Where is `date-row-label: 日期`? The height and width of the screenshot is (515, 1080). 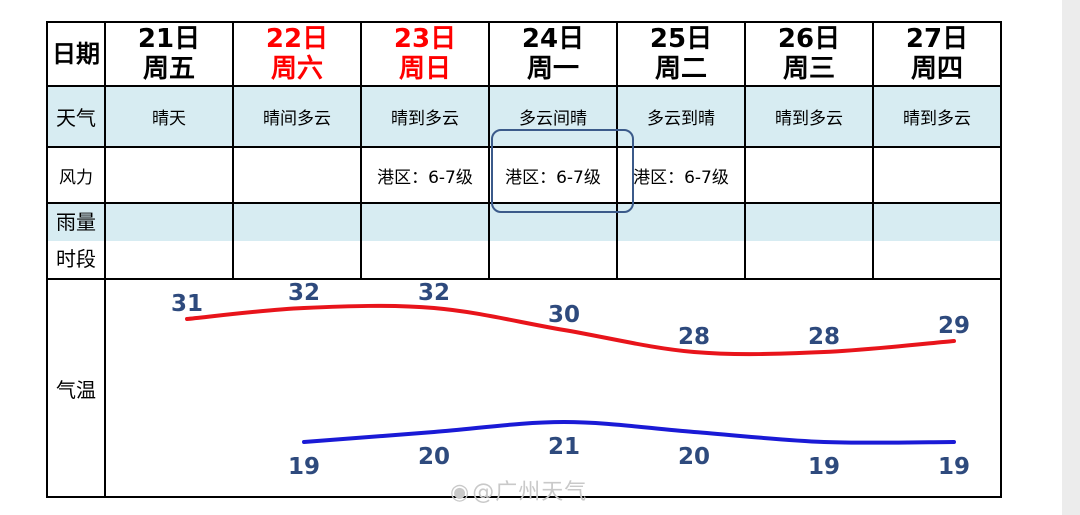
date-row-label: 日期 is located at coordinates (76, 54).